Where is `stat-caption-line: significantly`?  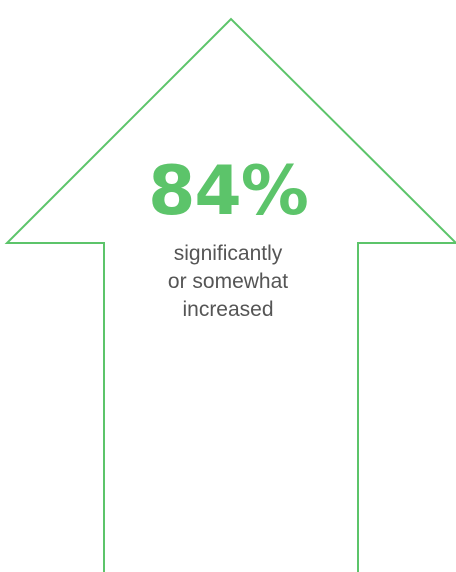 stat-caption-line: significantly is located at coordinates (228, 254).